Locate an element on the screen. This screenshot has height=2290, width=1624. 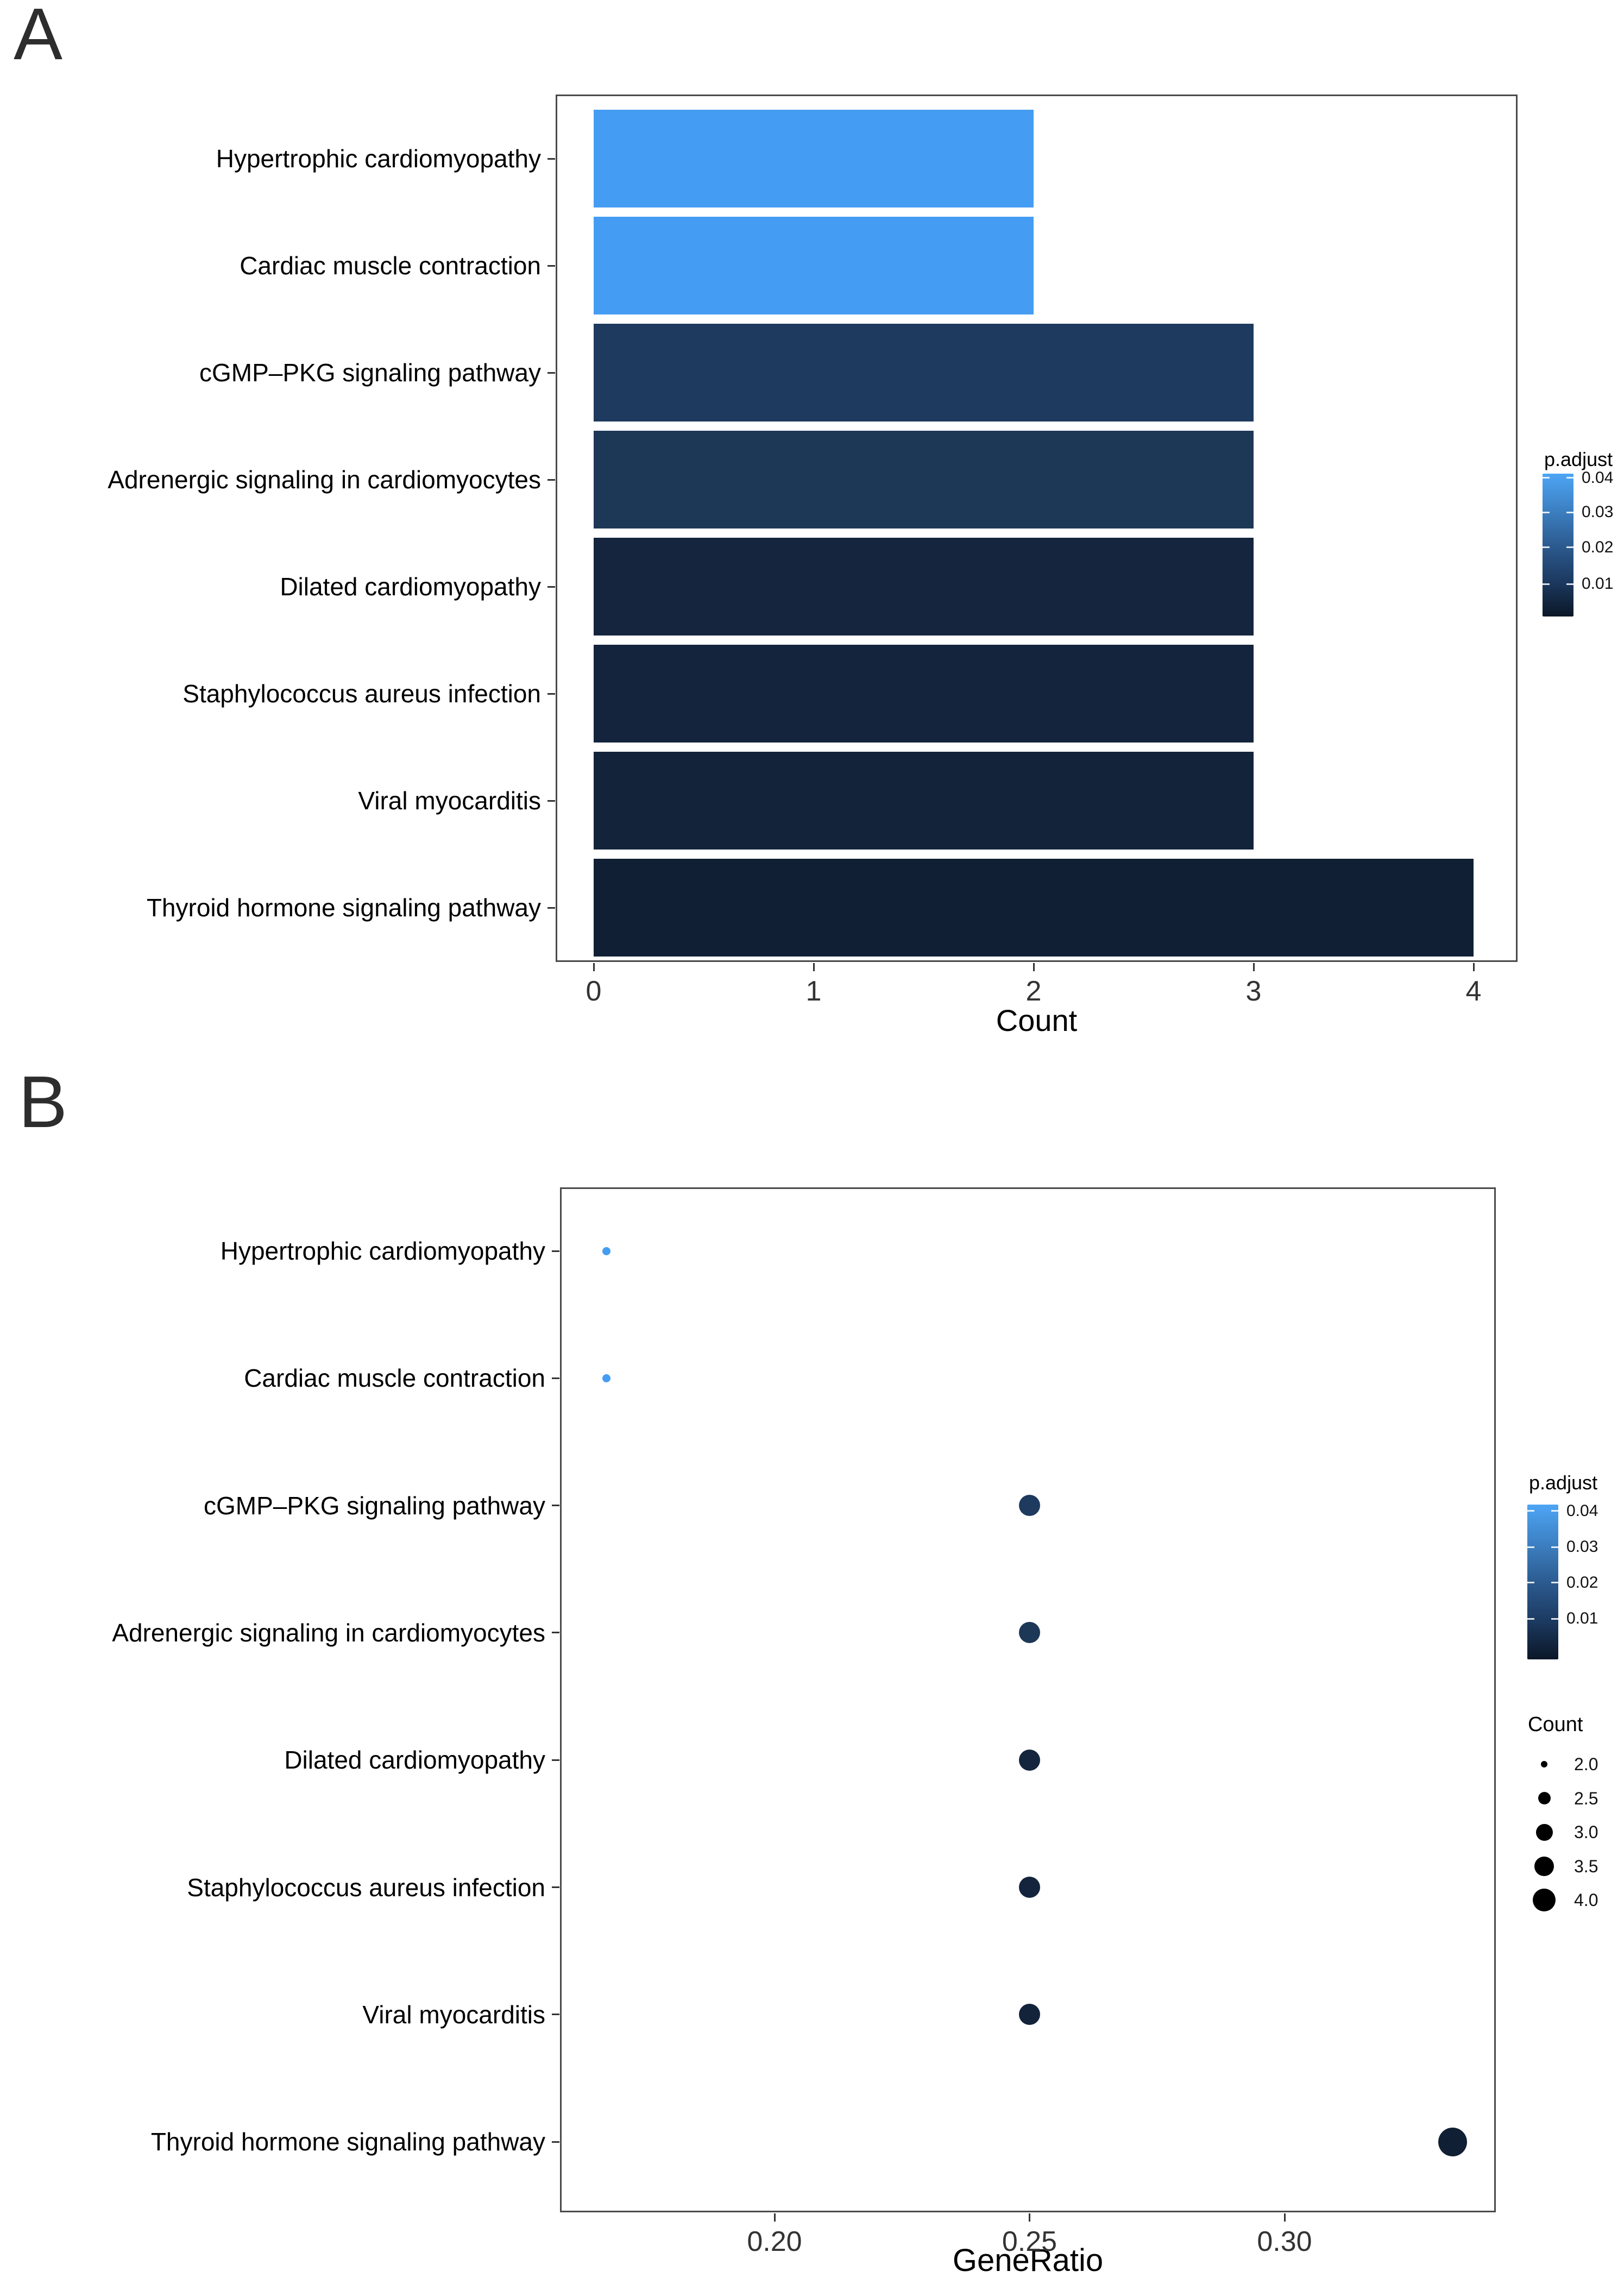
panel-b-x-tick-label: 0.20 is located at coordinates (774, 2241).